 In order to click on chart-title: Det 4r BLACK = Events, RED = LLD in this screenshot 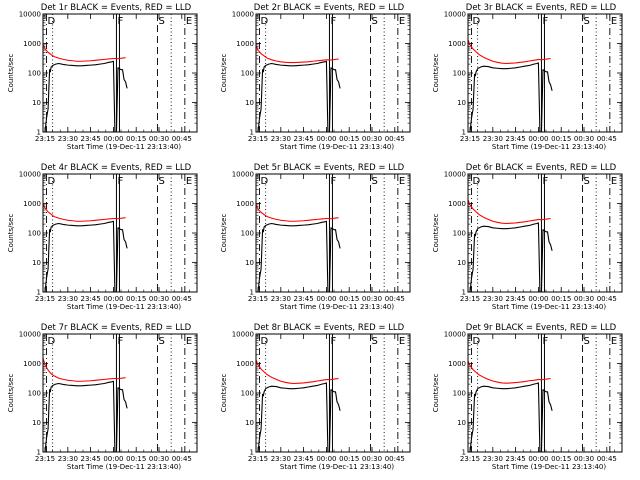, I will do `click(116, 168)`.